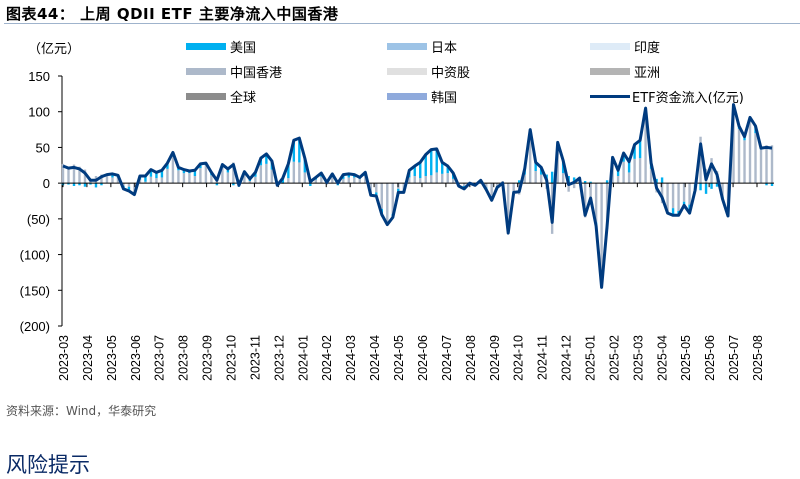  Describe the element at coordinates (35, 290) in the screenshot. I see `y-tick-label: (150)` at that location.